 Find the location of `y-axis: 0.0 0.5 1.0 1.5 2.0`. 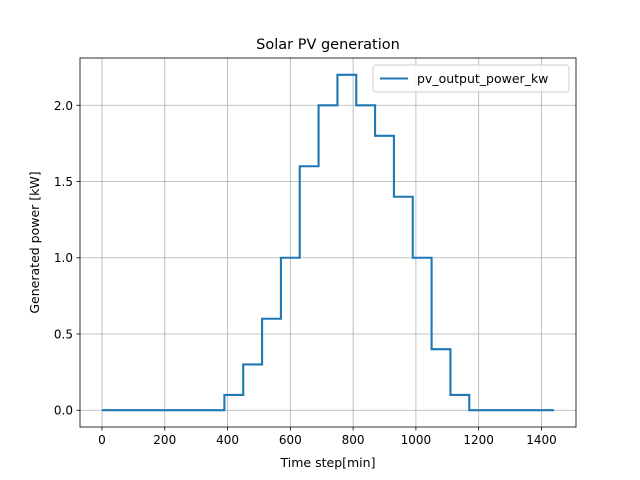

y-axis: 0.0 0.5 1.0 1.5 2.0 is located at coordinates (67, 258).